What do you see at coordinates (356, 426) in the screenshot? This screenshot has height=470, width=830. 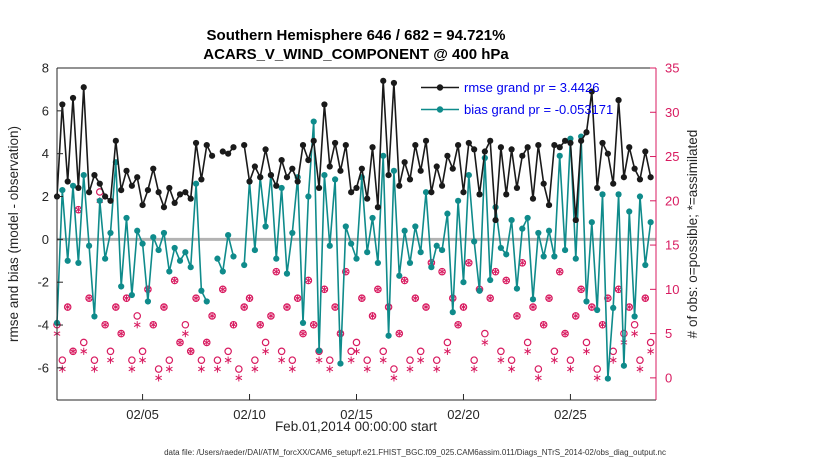 I see `x-axis-label: Feb.01,2014 00:00:00 start` at bounding box center [356, 426].